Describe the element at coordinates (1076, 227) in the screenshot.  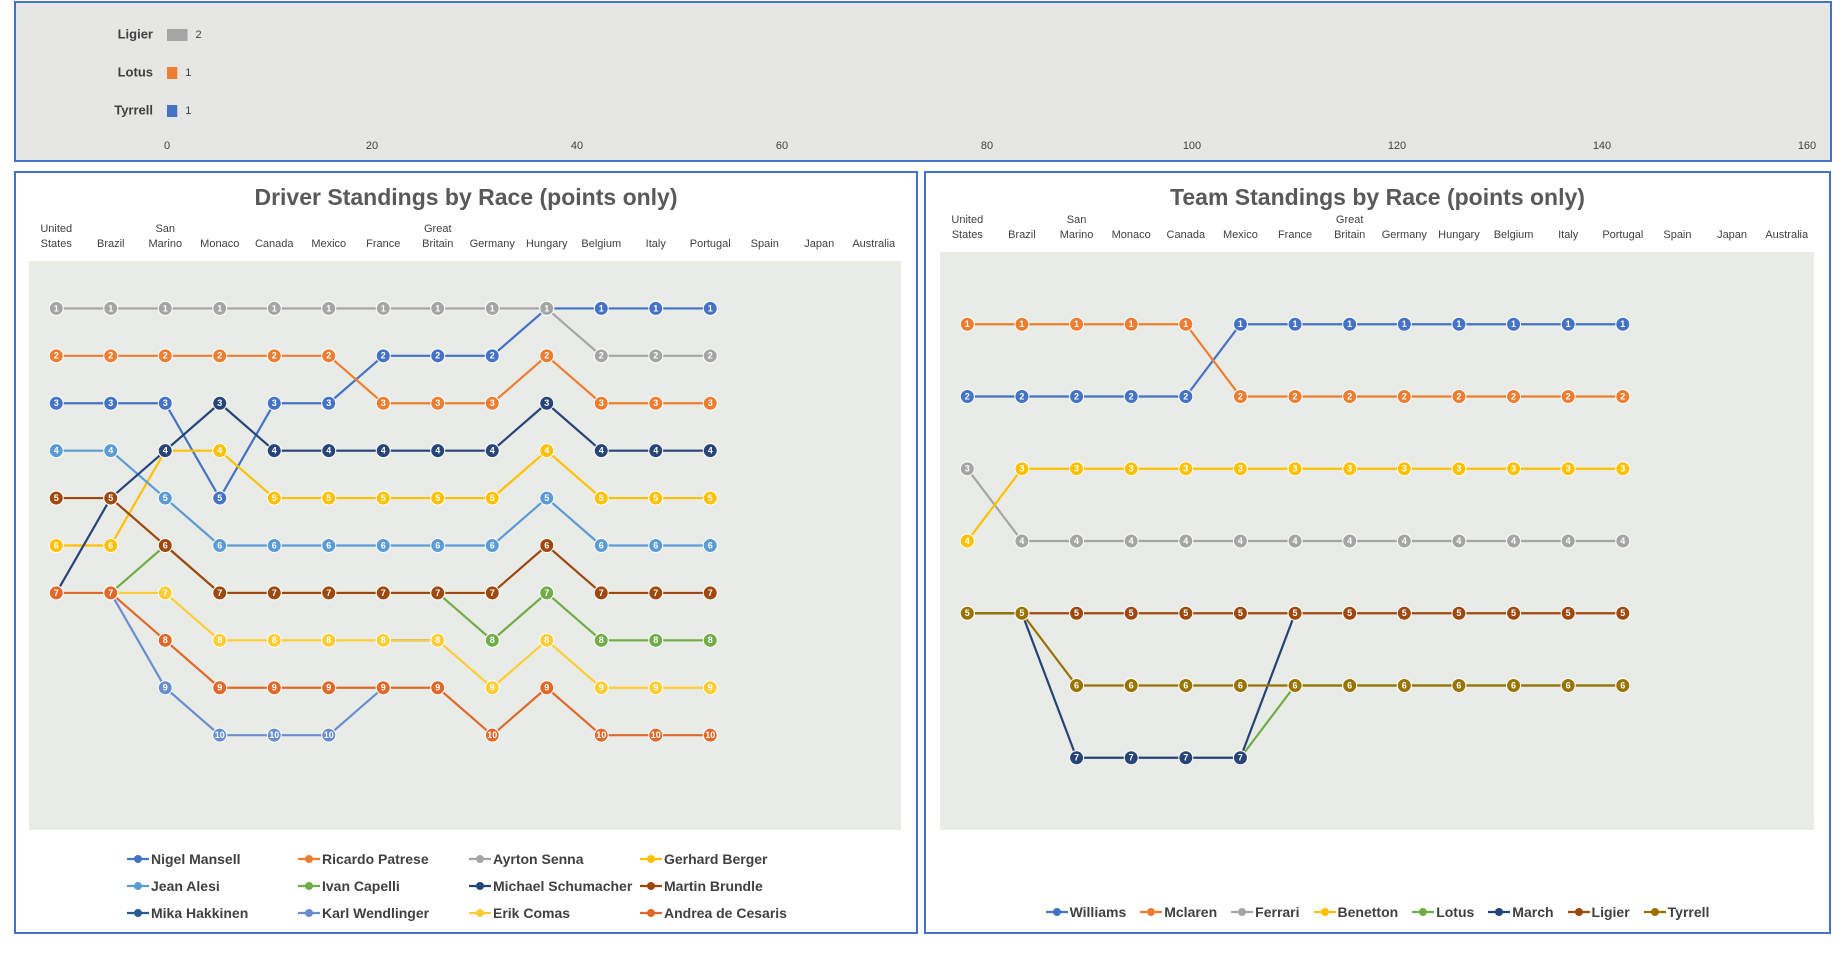
I see `category-label: San Marino` at that location.